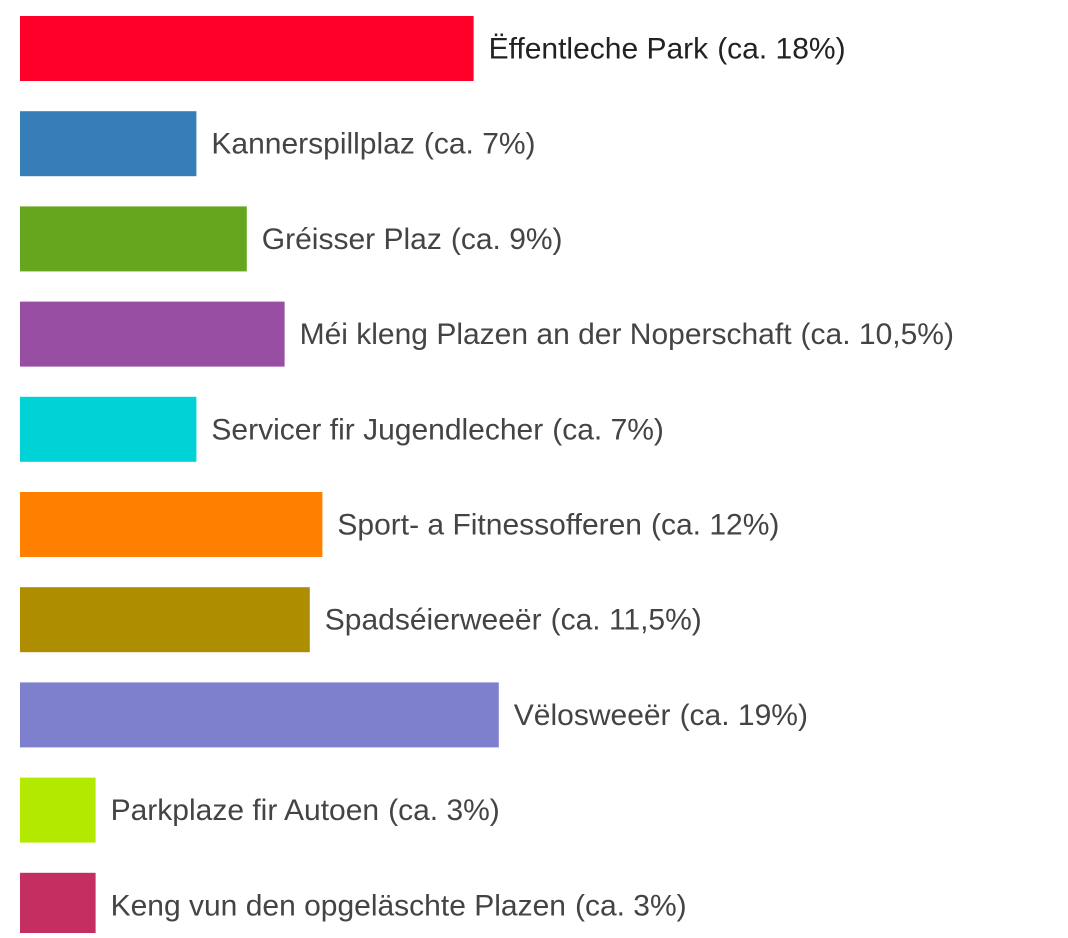  I want to click on value-label: (ca. 18%), so click(781, 48).